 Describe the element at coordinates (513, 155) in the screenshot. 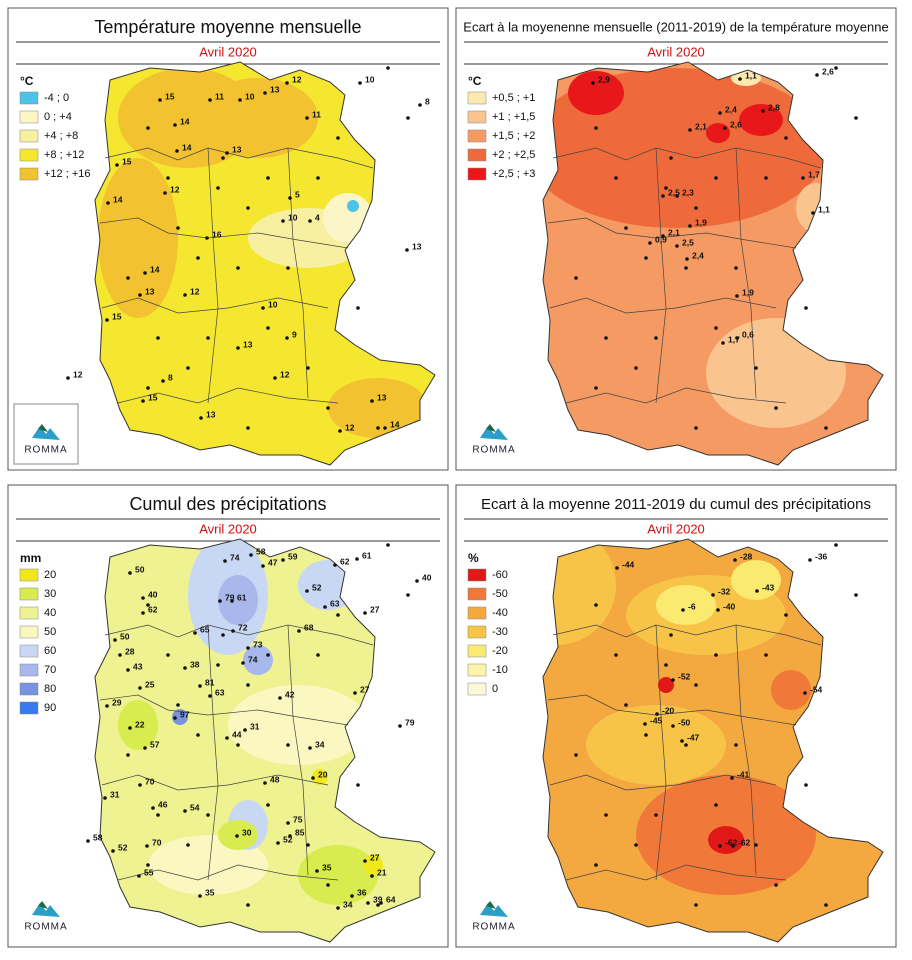

I see `legend-label: +2 ; +2,5` at that location.